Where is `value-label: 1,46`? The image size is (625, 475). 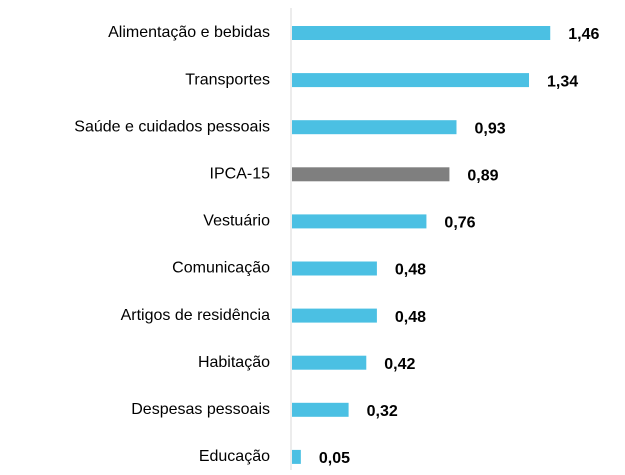
value-label: 1,46 is located at coordinates (583, 34).